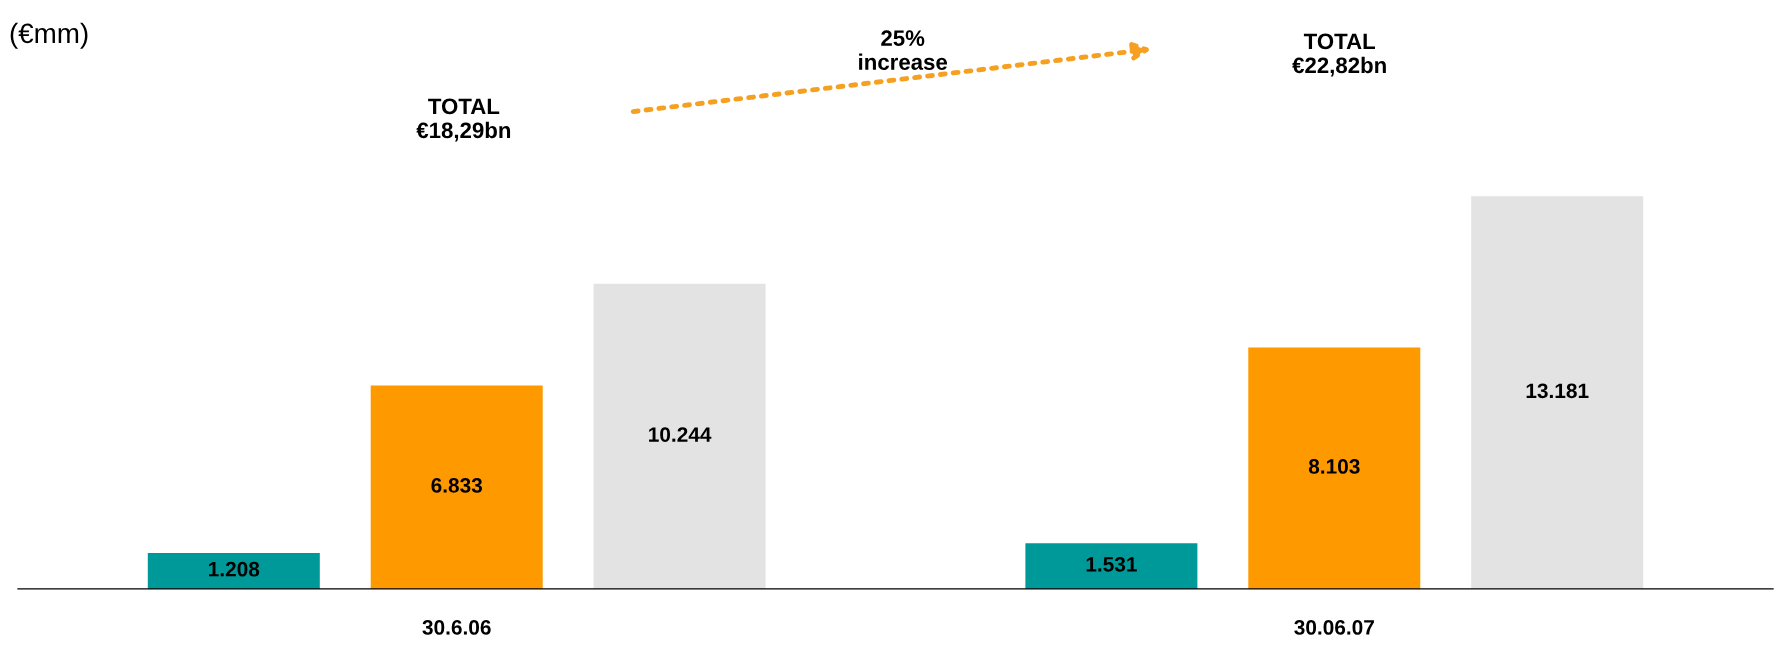 The height and width of the screenshot is (650, 1791). I want to click on data-label: 1.531, so click(1111, 564).